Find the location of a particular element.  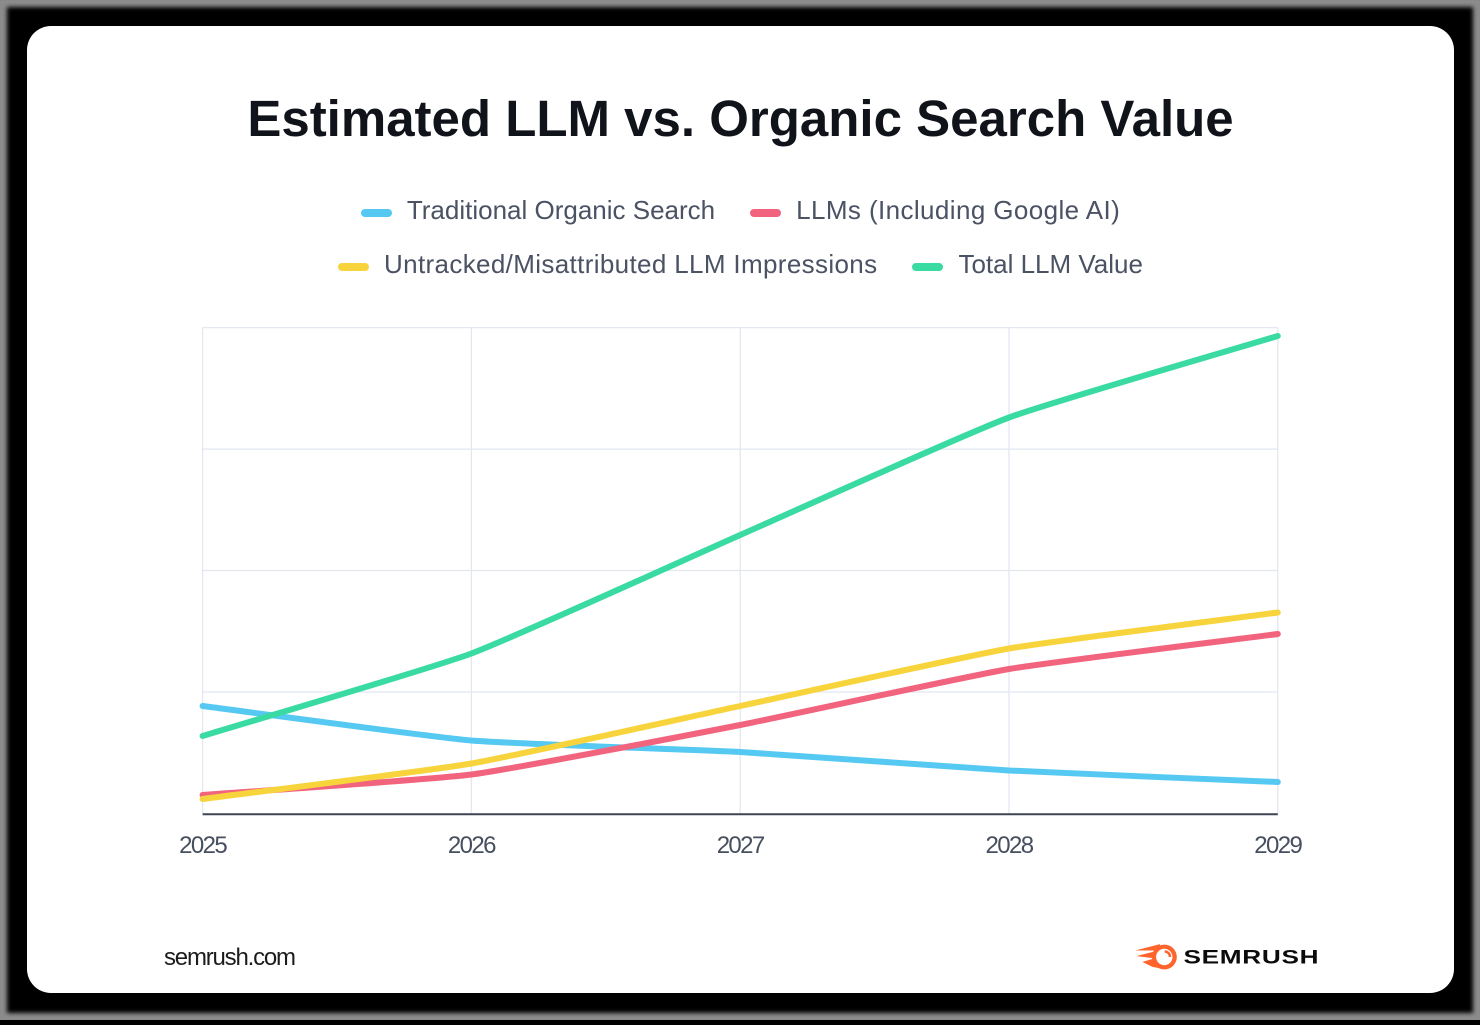

svg-text: SEMRUSH is located at coordinates (1252, 957).